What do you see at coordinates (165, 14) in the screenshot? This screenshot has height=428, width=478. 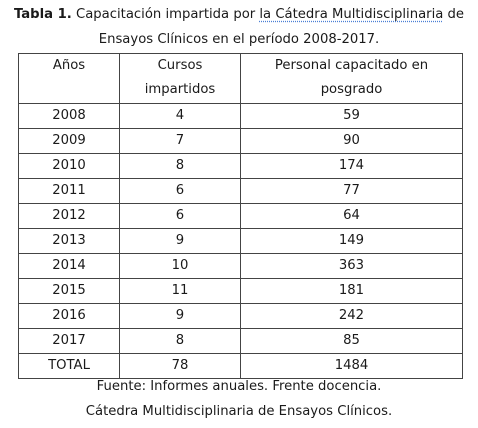 I see `caption-text-before: Capacitación impartida por` at bounding box center [165, 14].